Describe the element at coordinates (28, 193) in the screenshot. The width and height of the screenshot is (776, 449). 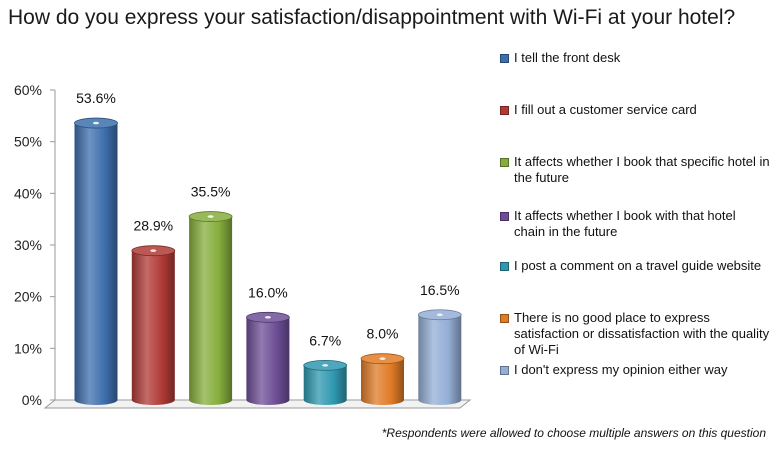
I see `y-tick-label: 40%` at that location.